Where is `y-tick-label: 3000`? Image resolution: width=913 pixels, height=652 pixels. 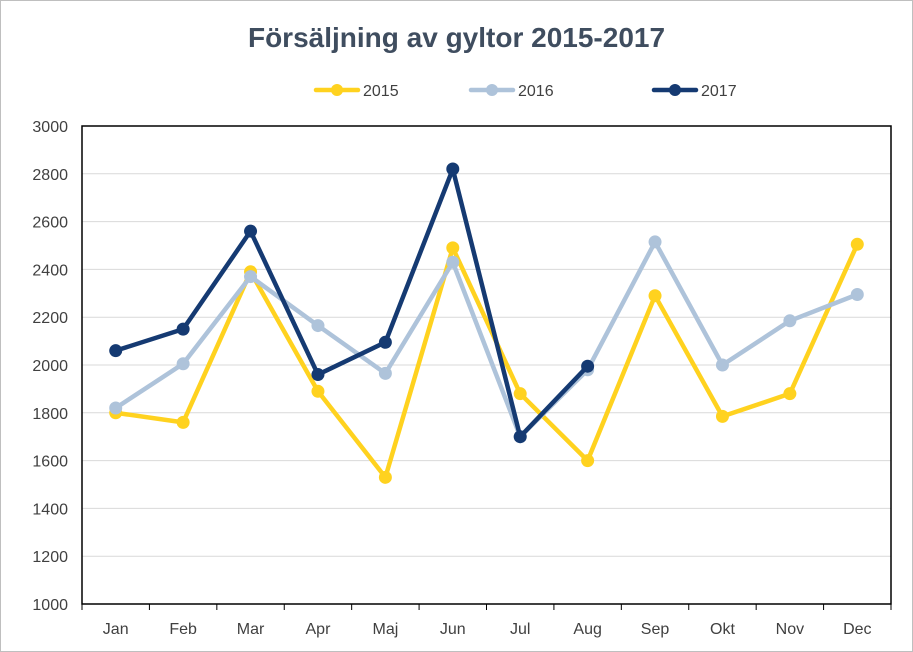
y-tick-label: 3000 is located at coordinates (50, 127).